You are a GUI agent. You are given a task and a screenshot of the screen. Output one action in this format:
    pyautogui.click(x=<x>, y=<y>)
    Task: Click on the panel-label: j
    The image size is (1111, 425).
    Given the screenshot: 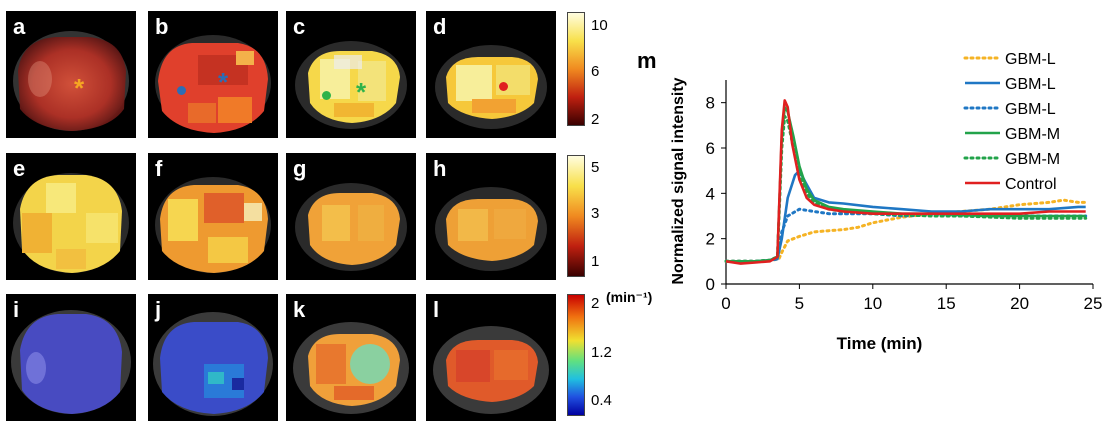 What is the action you would take?
    pyautogui.click(x=158, y=309)
    